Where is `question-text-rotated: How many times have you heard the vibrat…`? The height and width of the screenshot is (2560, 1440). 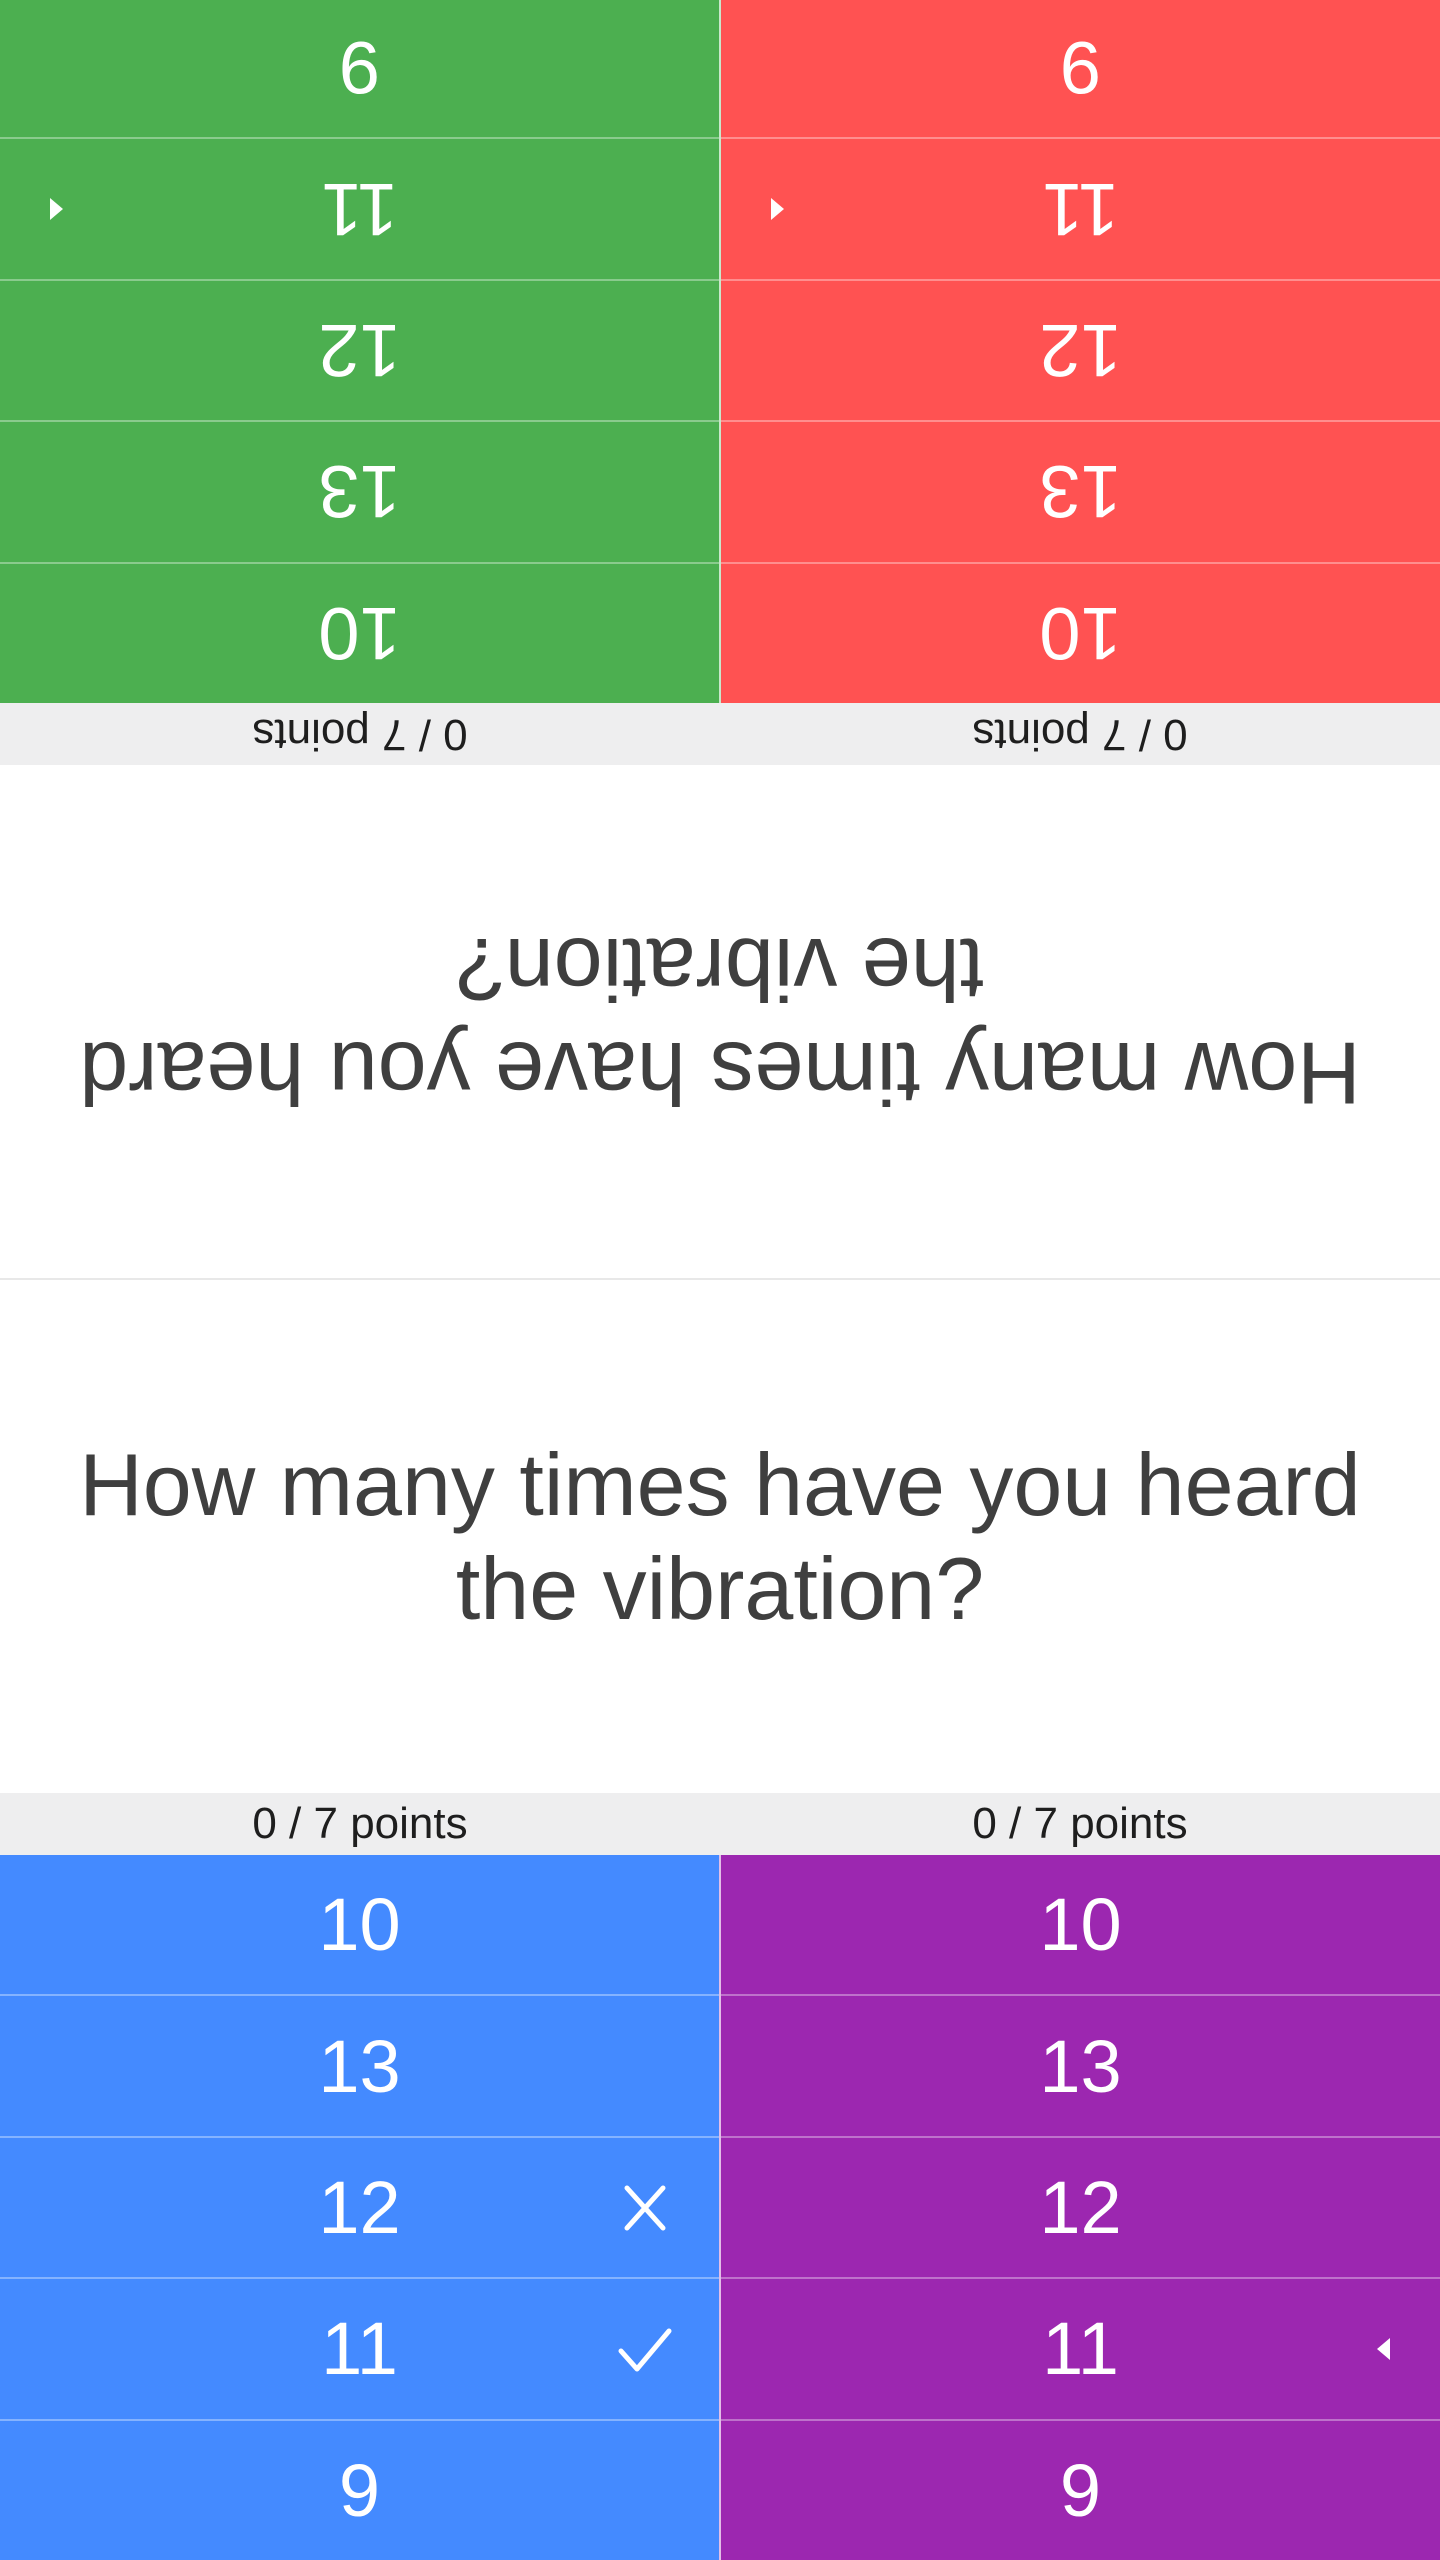
question-text-rotated: How many times have you heard the vibrat… is located at coordinates (720, 1022).